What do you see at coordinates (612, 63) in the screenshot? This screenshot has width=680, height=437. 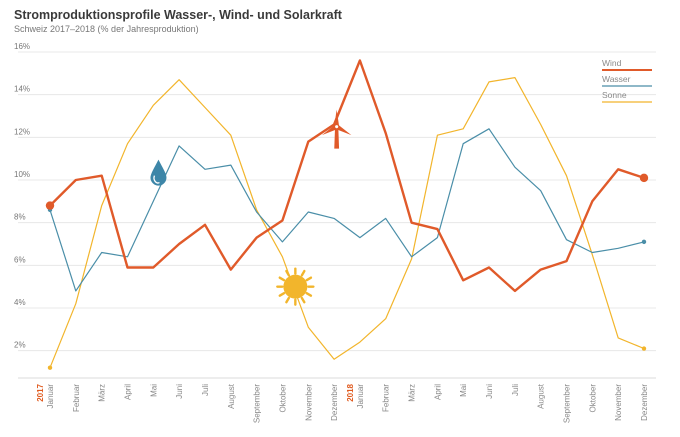 I see `legend-label-wind: Wind` at bounding box center [612, 63].